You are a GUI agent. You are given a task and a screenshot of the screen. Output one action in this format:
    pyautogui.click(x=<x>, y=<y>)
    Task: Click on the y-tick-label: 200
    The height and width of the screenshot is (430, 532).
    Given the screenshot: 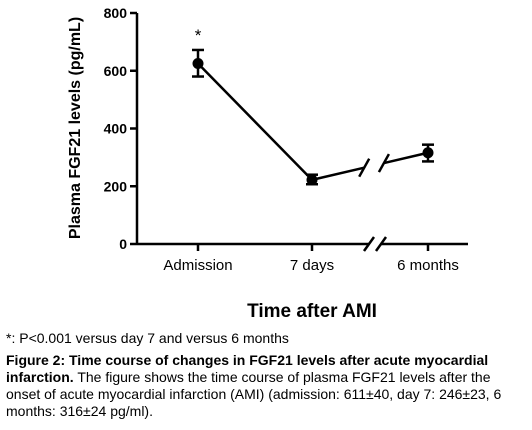 What is the action you would take?
    pyautogui.click(x=116, y=186)
    